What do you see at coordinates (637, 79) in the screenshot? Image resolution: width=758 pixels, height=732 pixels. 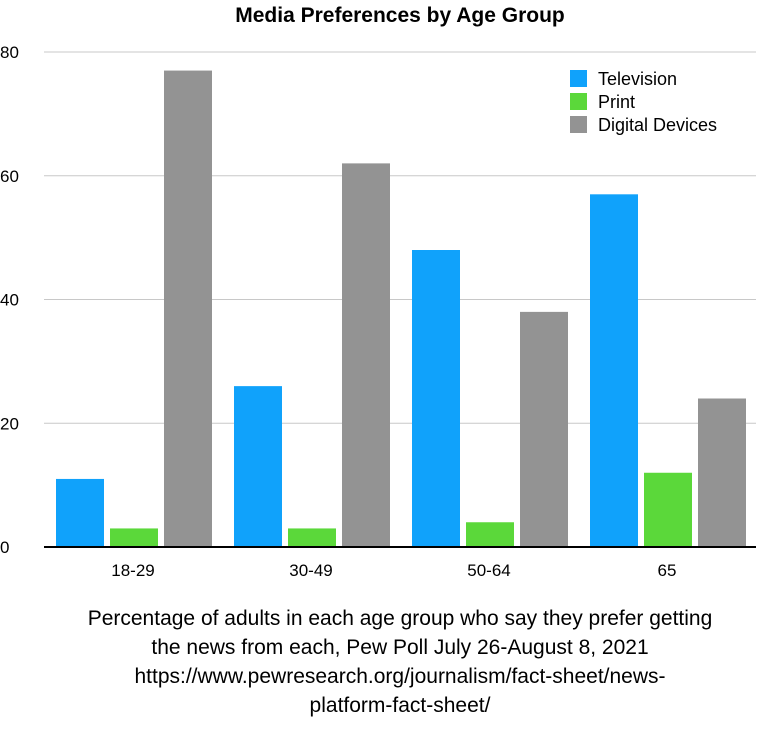 I see `legend-label: Television` at bounding box center [637, 79].